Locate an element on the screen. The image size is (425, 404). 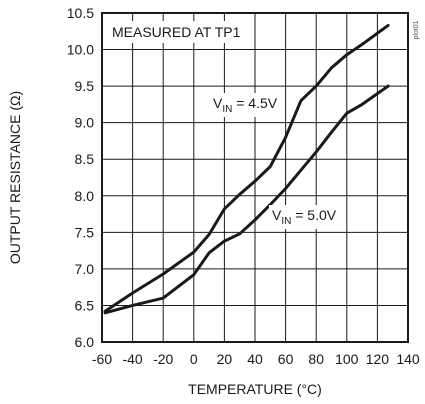
x-tick-labels: -60 -40 -20 0 20 40 60 80 100 120 140 is located at coordinates (256, 359).